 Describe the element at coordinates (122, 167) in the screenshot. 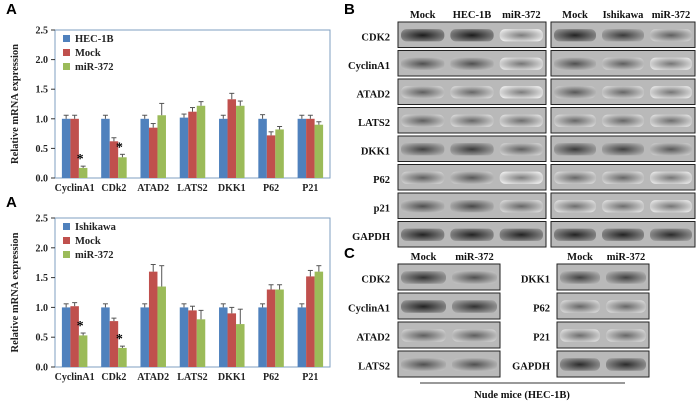

I see `bar-mir-372-cdk2` at that location.